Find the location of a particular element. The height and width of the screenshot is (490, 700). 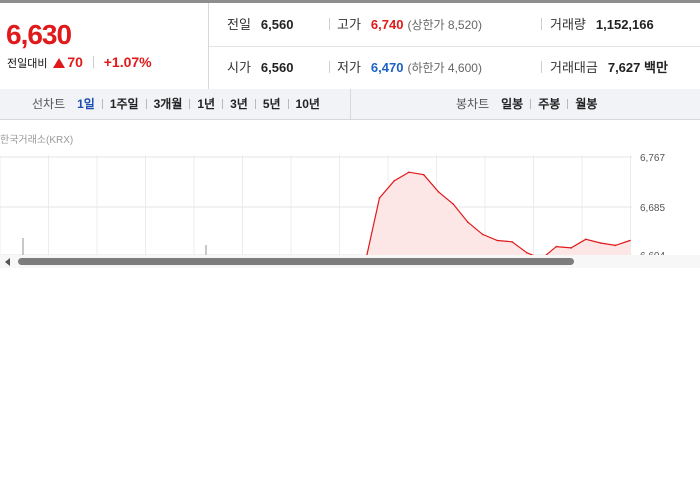

volume-bar is located at coordinates (23, 253).